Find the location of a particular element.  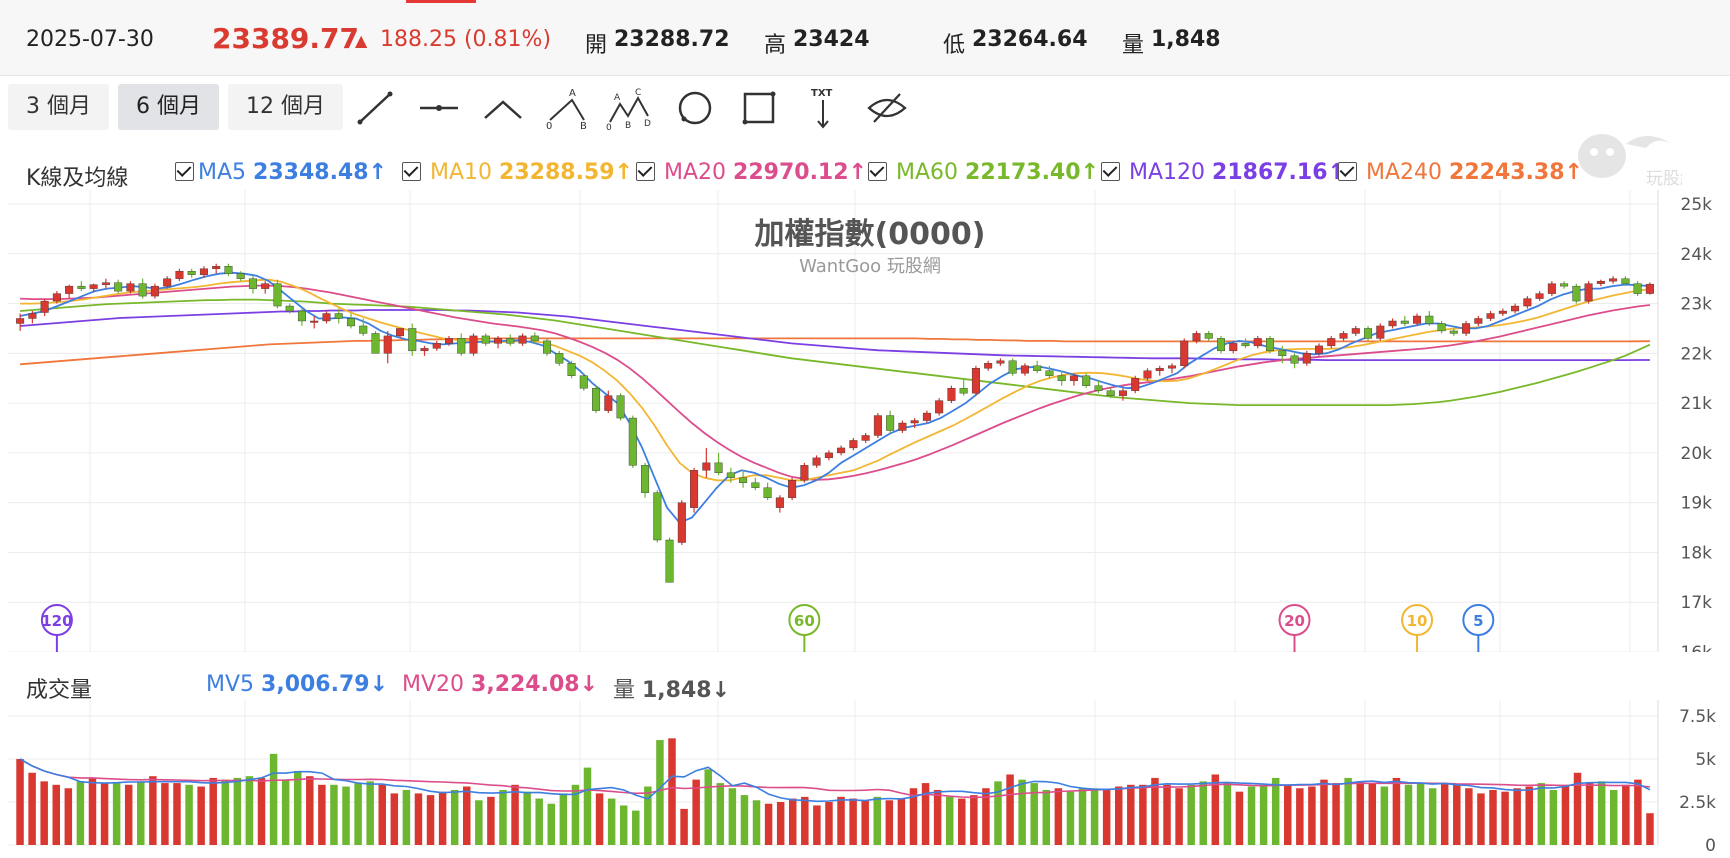

abc-pattern-icon: A 0 B is located at coordinates (567, 109).